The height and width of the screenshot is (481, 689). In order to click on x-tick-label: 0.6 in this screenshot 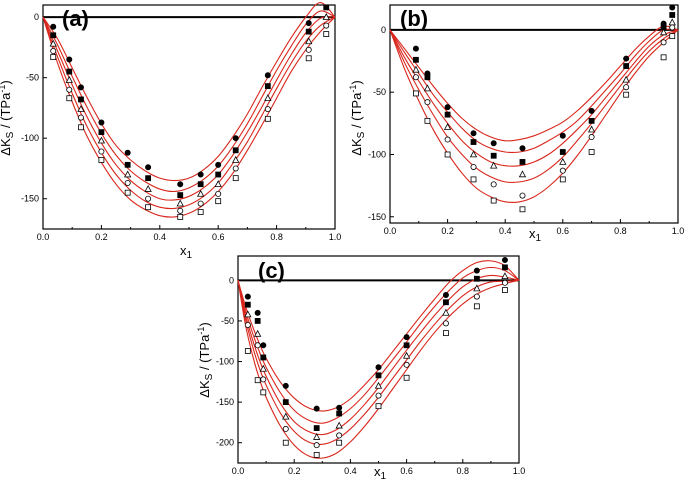, I will do `click(218, 237)`.